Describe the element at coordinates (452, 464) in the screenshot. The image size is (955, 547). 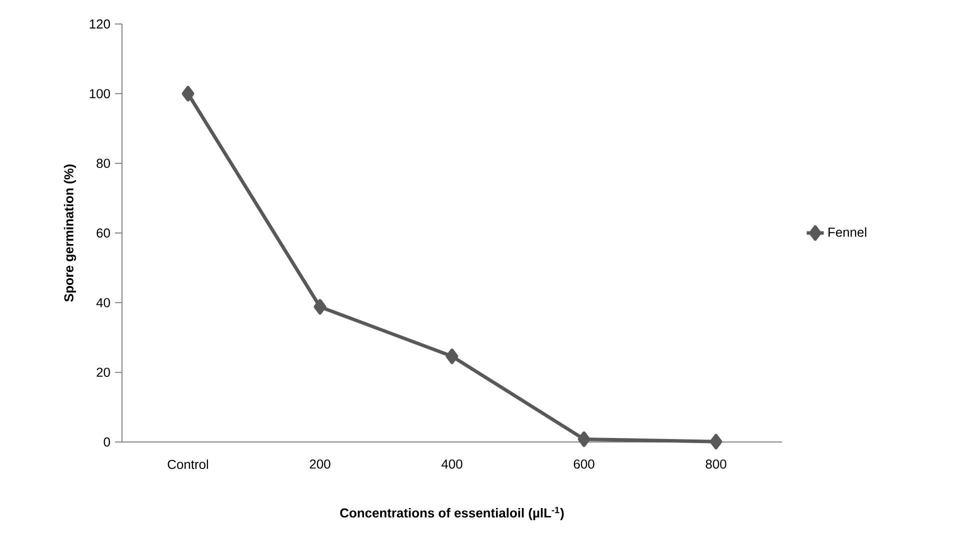
I see `x-tick-label: 400` at that location.